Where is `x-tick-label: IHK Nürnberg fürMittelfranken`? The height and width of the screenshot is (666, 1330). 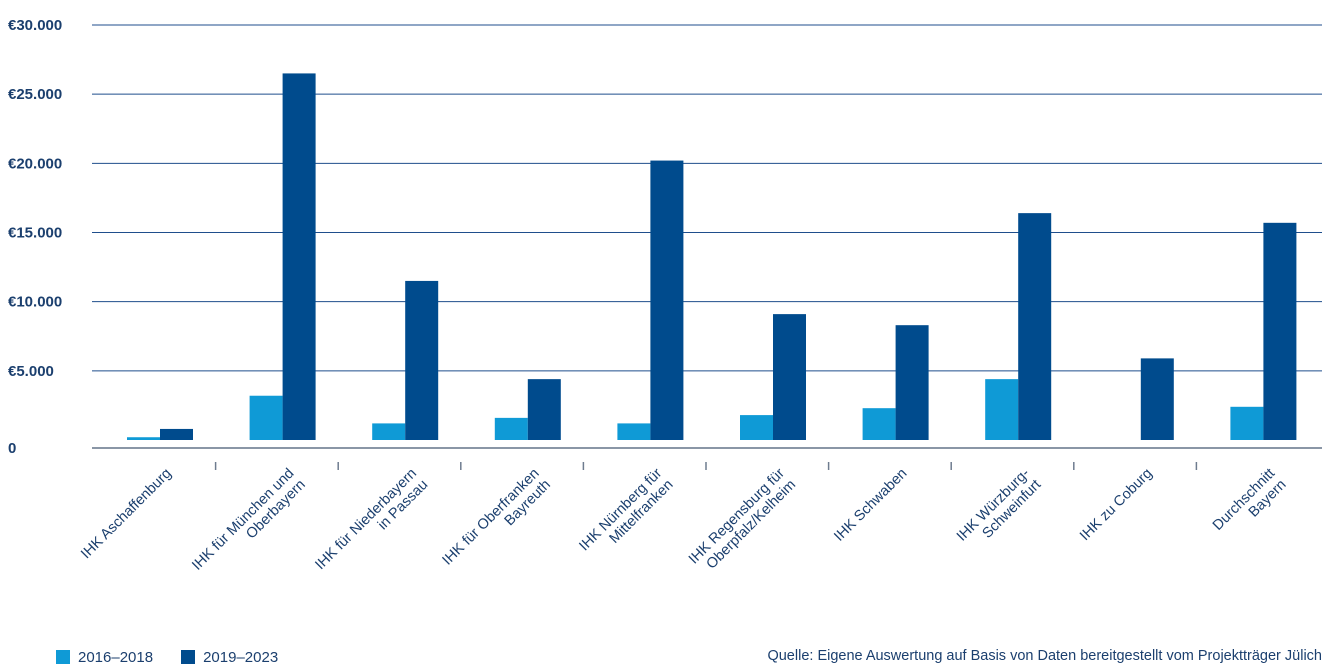 x-tick-label: IHK Nürnberg fürMittelfranken is located at coordinates (626, 515).